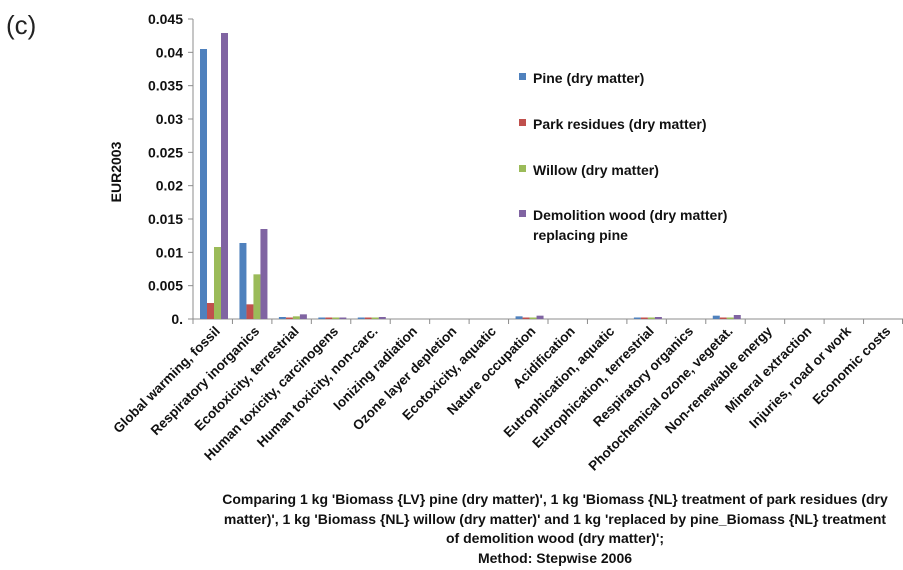 The width and height of the screenshot is (903, 570). Describe the element at coordinates (596, 170) in the screenshot. I see `legend-label: Willow (dry matter)` at that location.